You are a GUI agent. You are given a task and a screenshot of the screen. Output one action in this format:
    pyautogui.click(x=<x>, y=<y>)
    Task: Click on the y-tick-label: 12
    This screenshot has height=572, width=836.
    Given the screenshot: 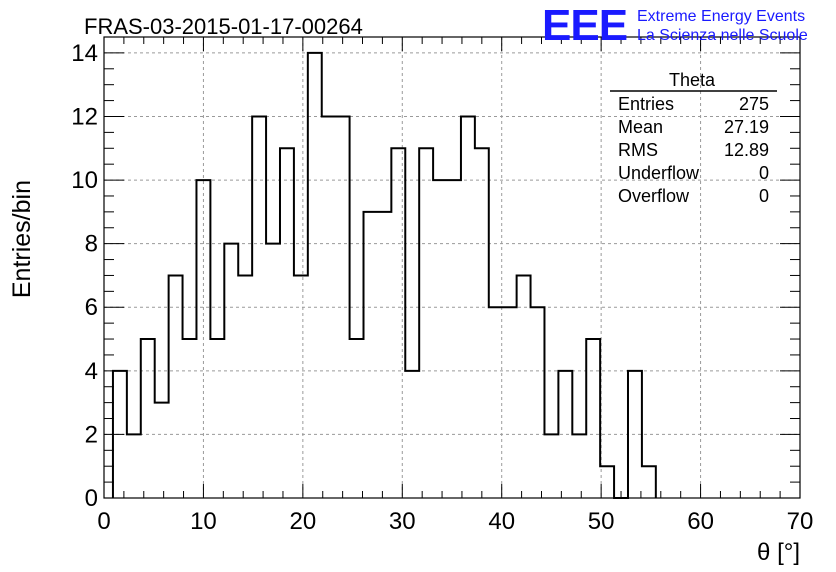 What is the action you would take?
    pyautogui.click(x=84, y=116)
    